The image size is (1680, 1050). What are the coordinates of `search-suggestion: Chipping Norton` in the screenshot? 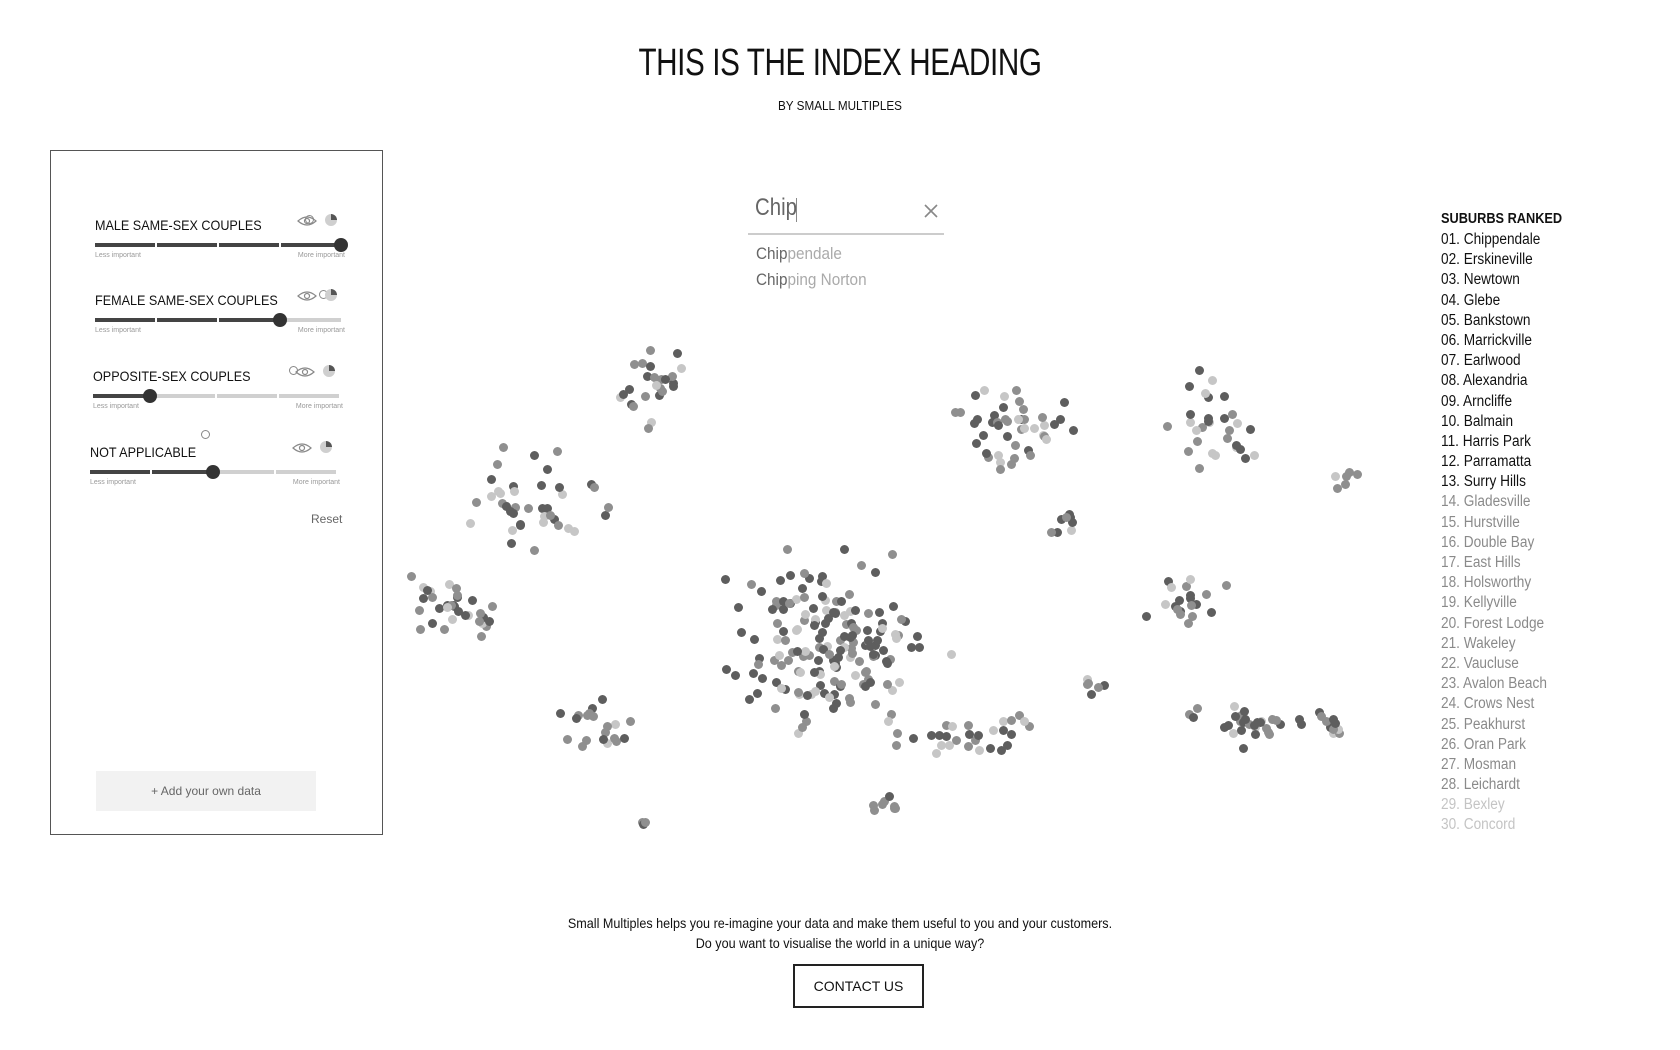 It's located at (811, 280).